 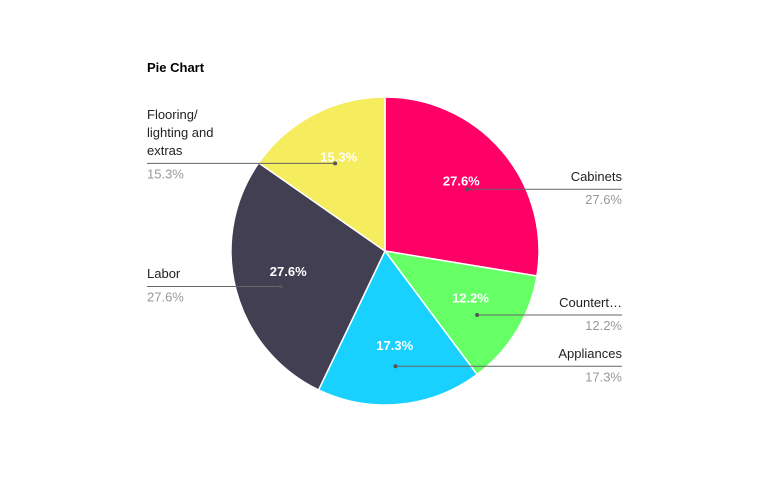 I want to click on side-value: 15.3%, so click(x=165, y=173).